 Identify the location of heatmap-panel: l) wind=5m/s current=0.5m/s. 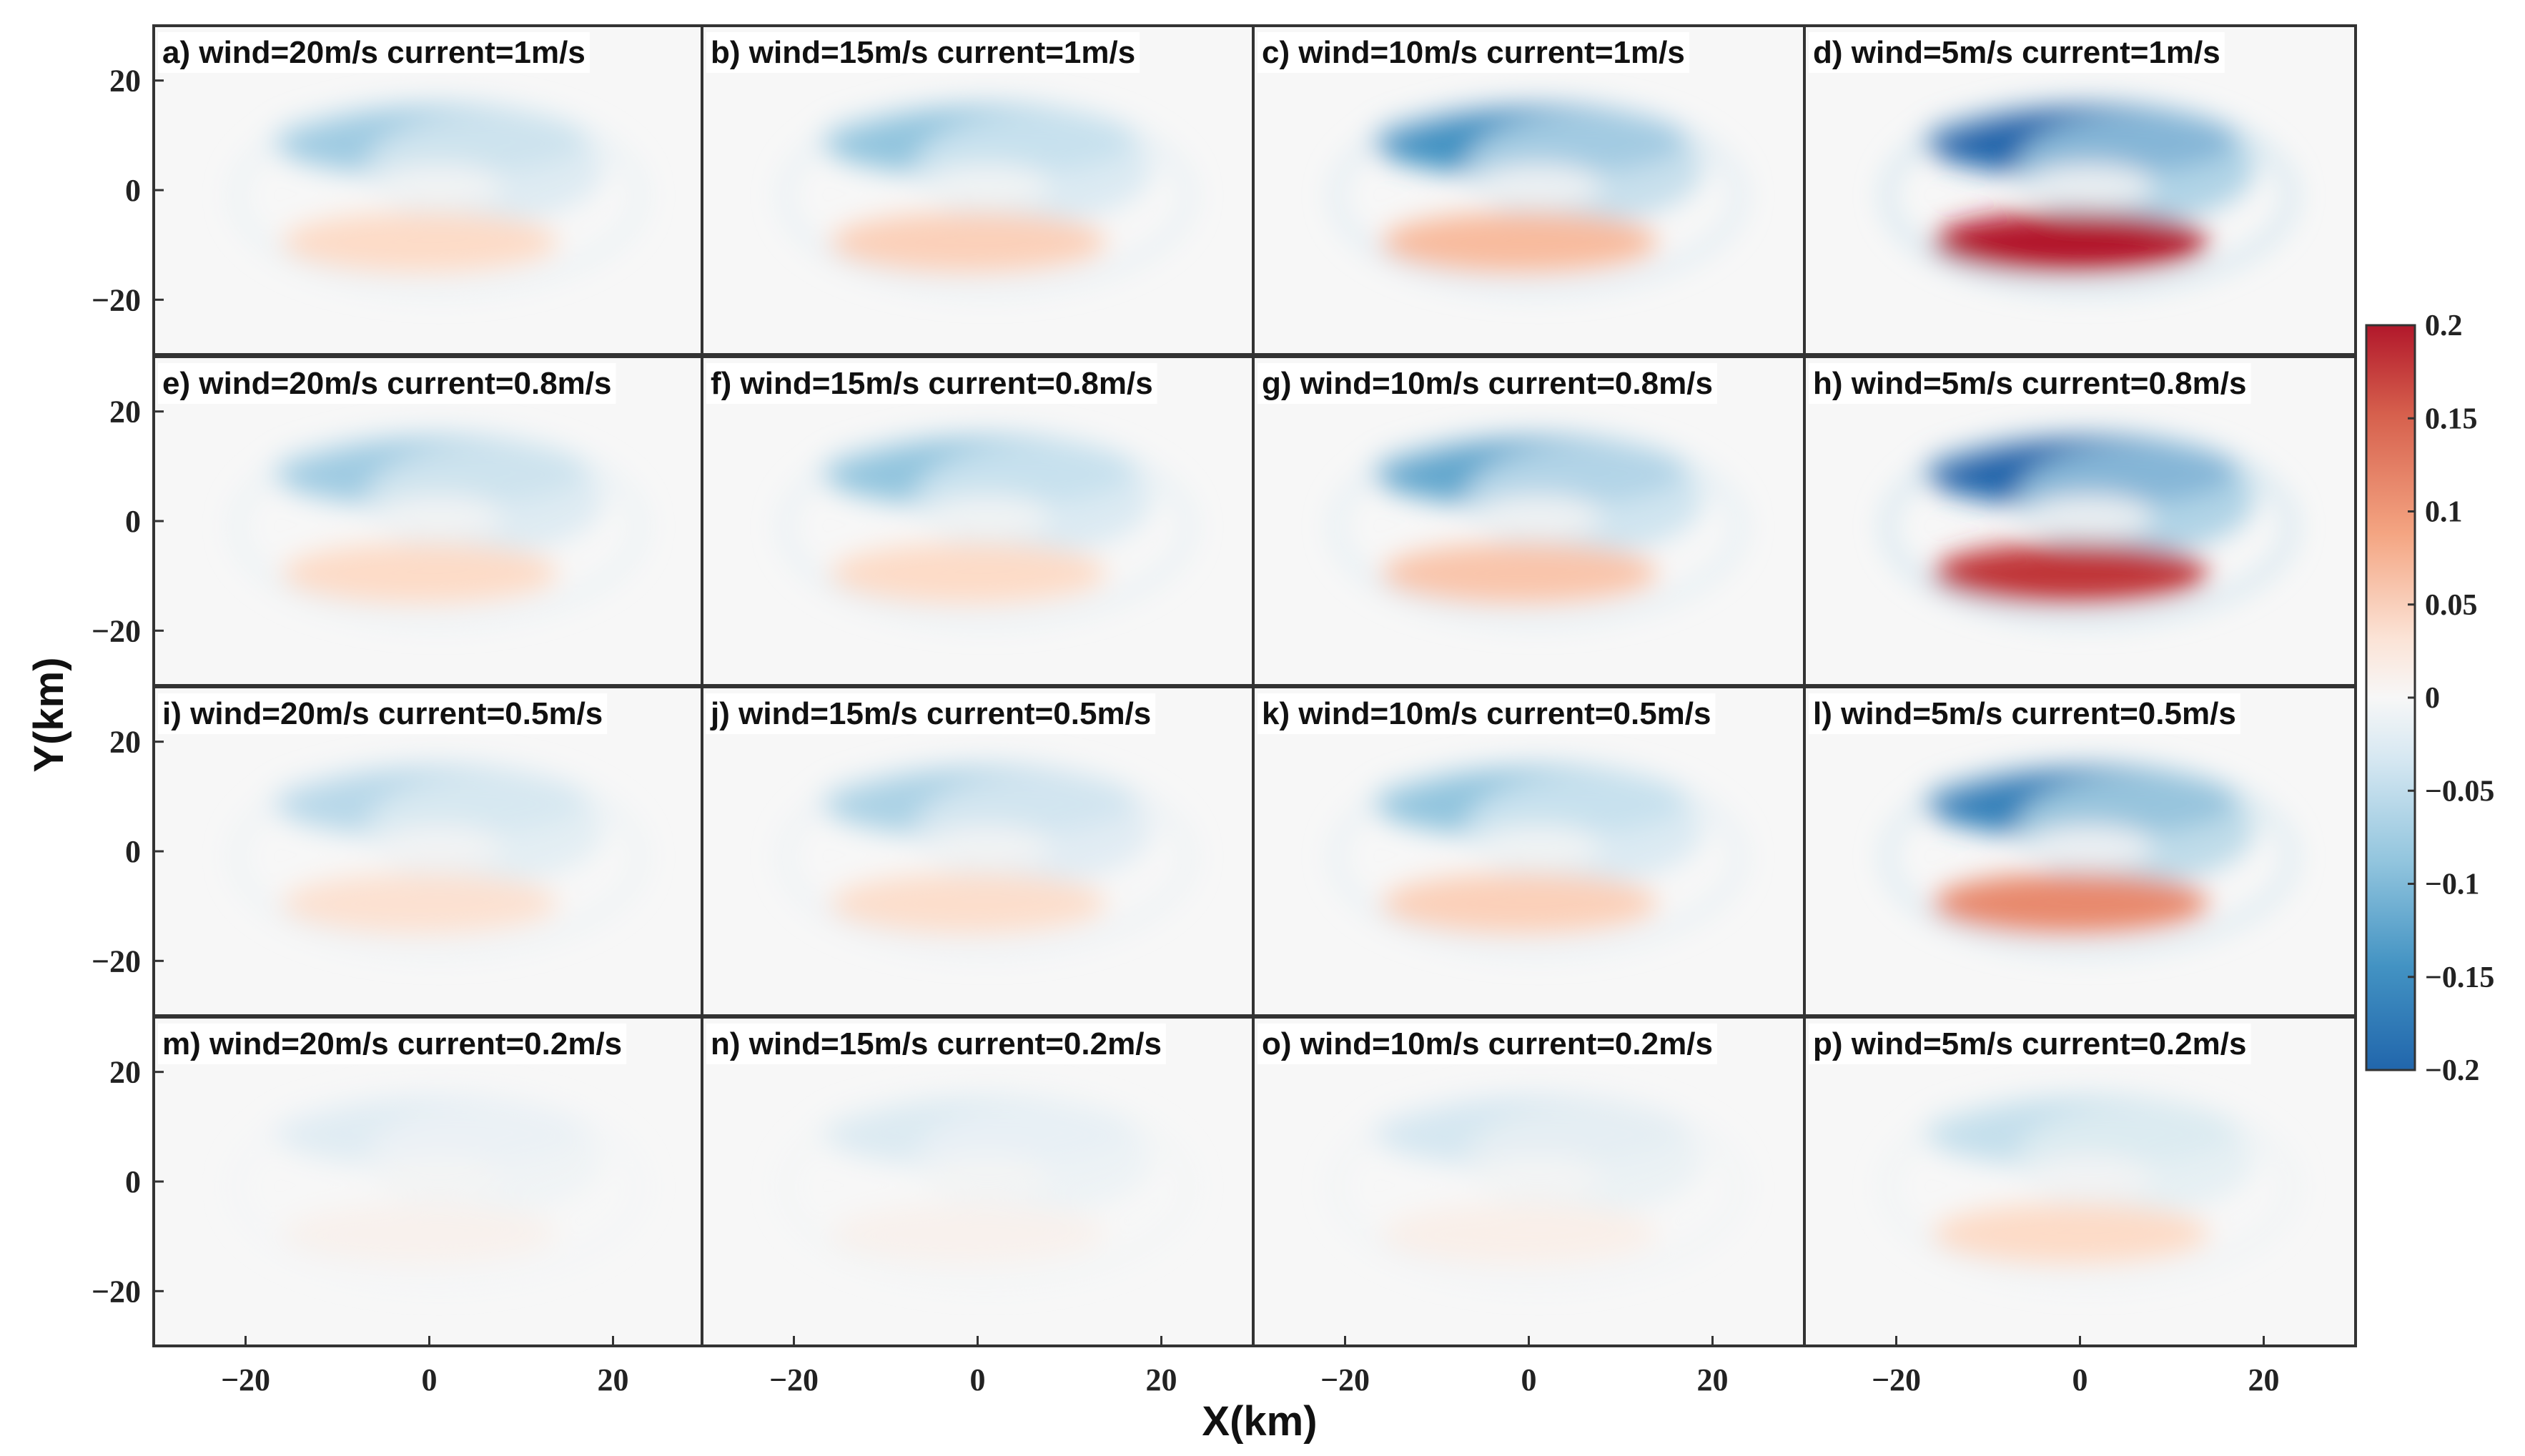
(2080, 851).